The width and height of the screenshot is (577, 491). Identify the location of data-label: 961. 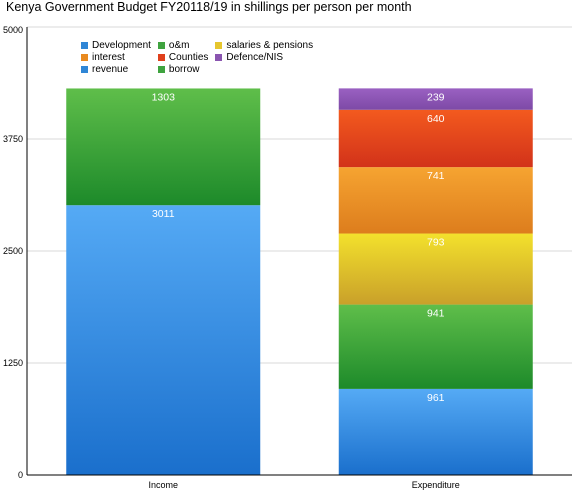
(436, 398).